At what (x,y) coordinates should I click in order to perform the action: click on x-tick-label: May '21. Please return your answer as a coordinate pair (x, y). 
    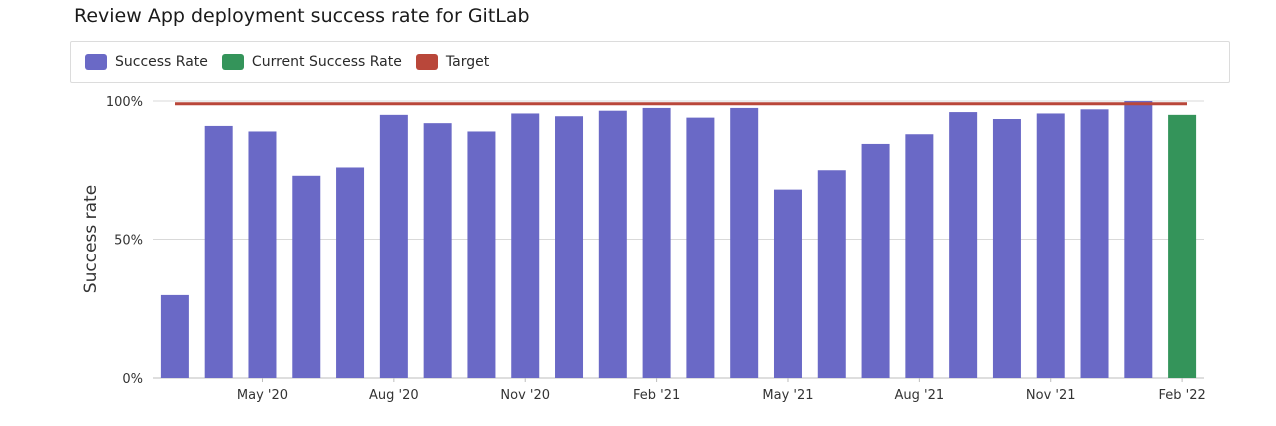
    Looking at the image, I should click on (787, 395).